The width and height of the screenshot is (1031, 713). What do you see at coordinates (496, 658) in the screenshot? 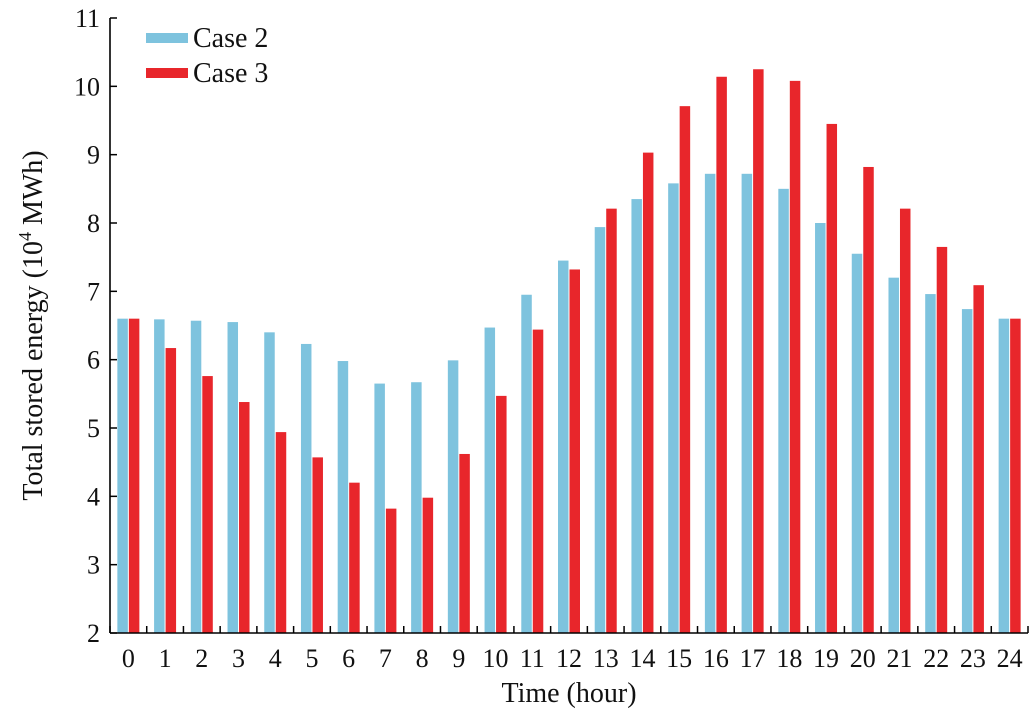
I see `x-tick-label-10: 10` at bounding box center [496, 658].